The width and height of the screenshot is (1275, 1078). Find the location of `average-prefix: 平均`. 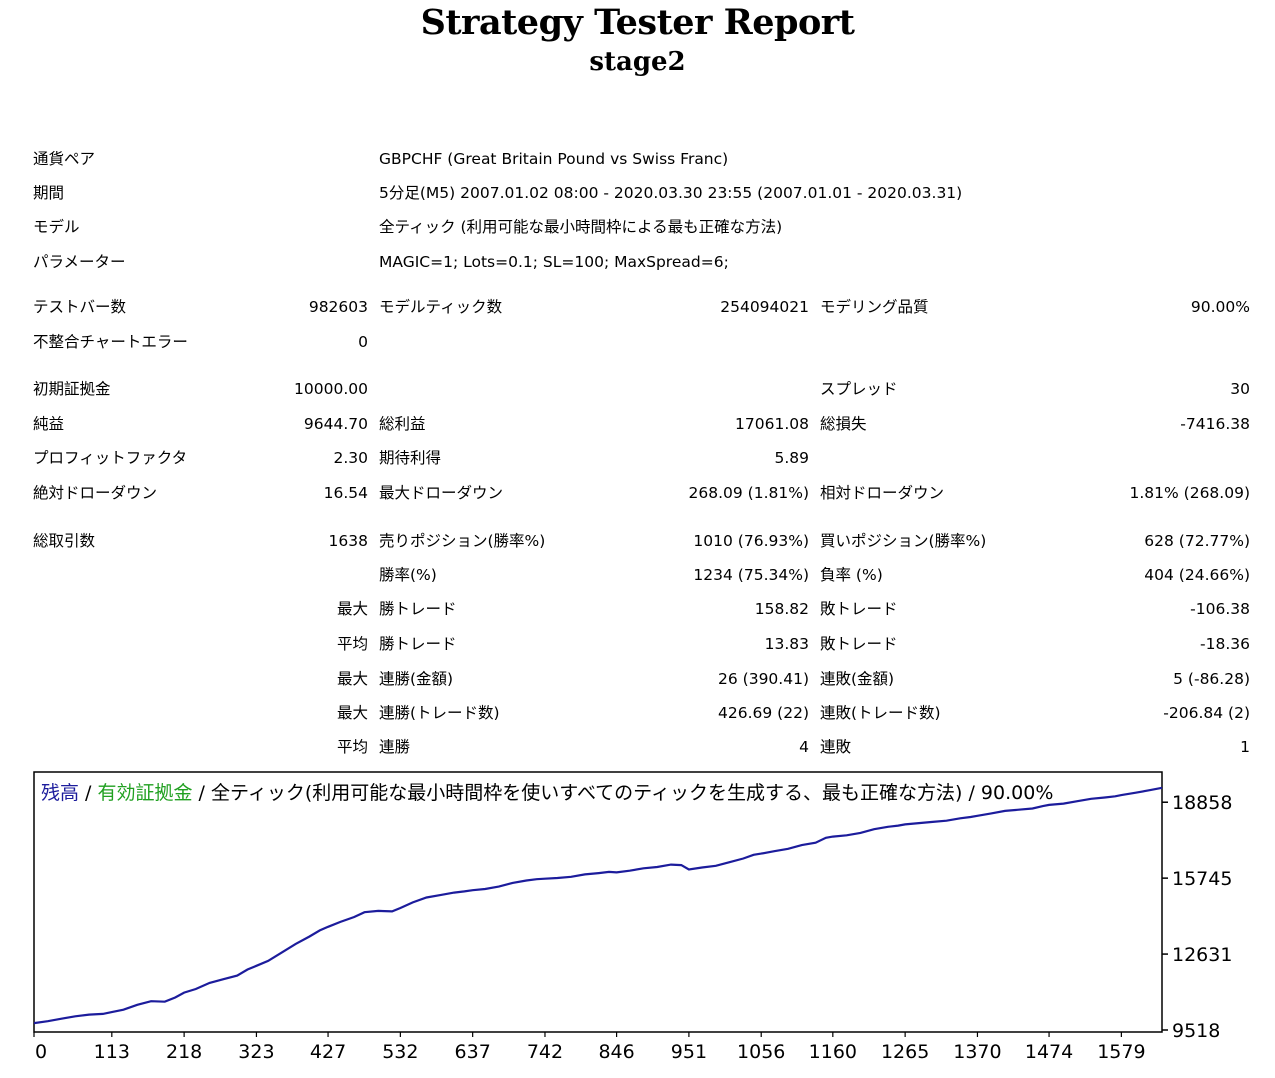

average-prefix: 平均 is located at coordinates (352, 644).